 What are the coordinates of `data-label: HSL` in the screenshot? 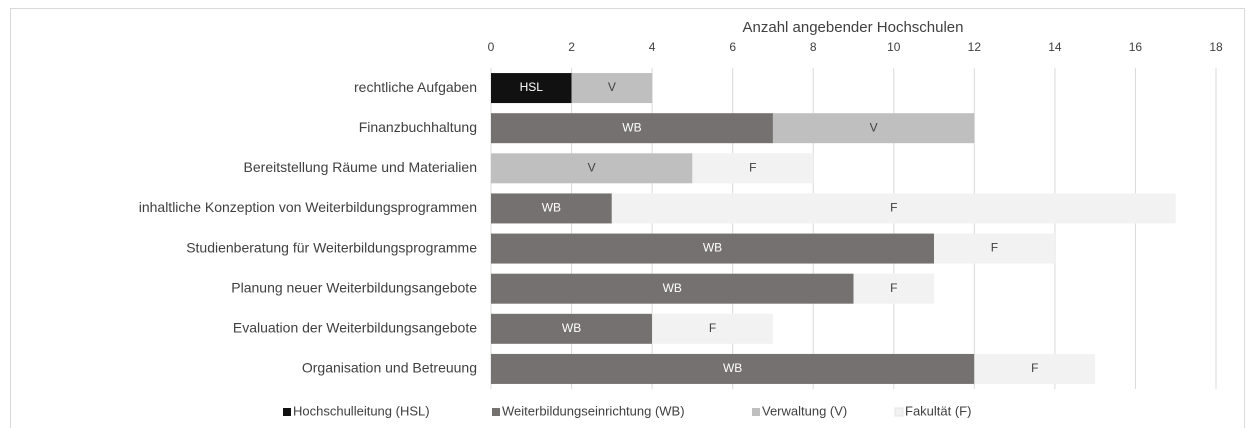 It's located at (532, 87).